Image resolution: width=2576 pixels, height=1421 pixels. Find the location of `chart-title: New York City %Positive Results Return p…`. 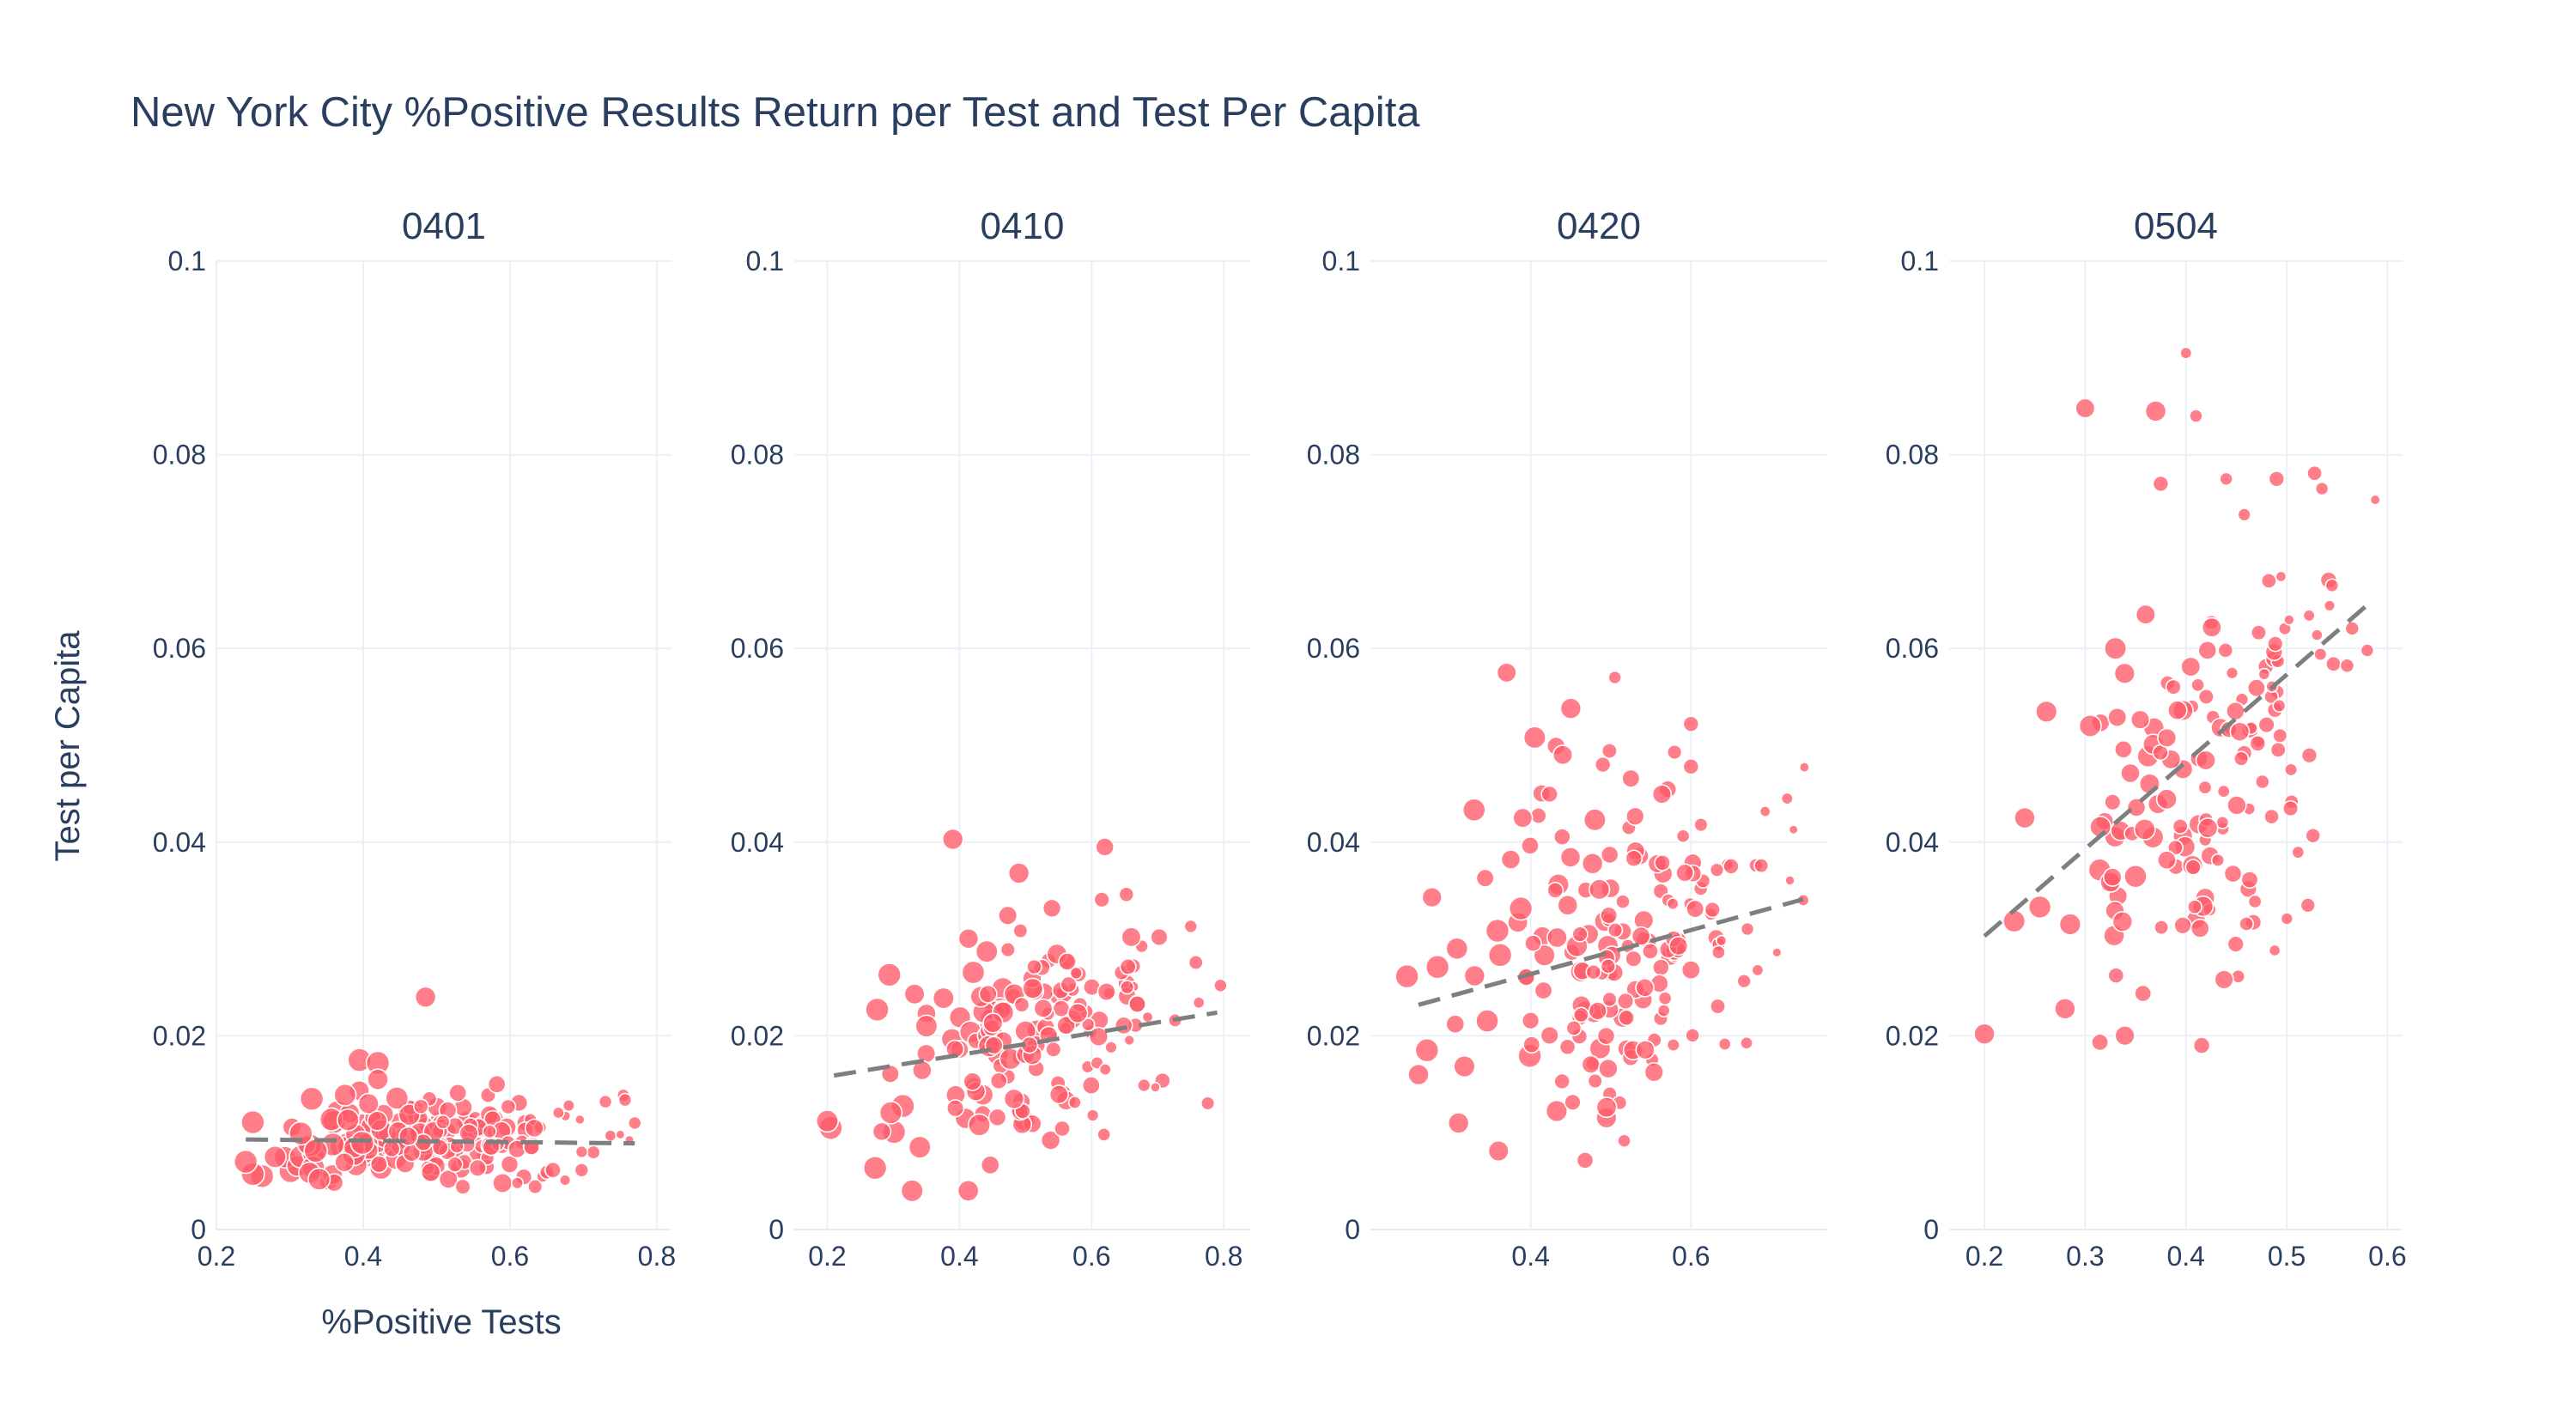

chart-title: New York City %Positive Results Return p… is located at coordinates (775, 112).